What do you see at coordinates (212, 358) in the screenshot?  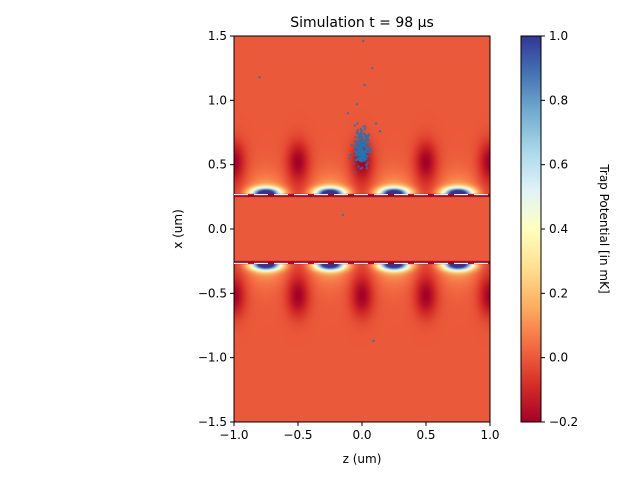 I see `y-tick-label: −1.0` at bounding box center [212, 358].